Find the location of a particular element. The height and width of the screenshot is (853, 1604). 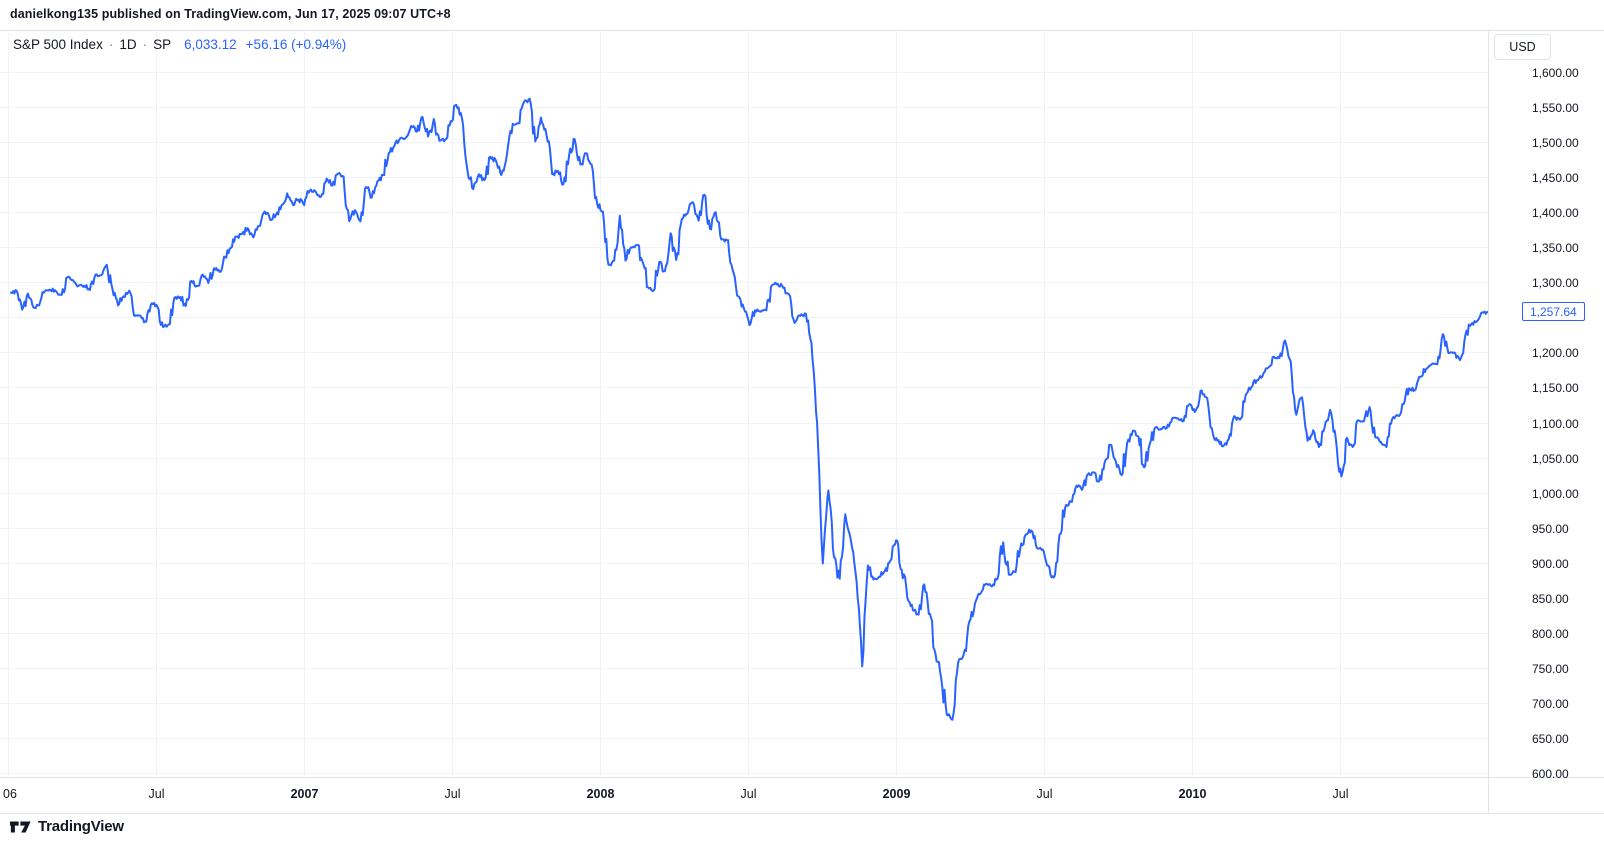

price-axis-label: 900.00 is located at coordinates (1550, 563).